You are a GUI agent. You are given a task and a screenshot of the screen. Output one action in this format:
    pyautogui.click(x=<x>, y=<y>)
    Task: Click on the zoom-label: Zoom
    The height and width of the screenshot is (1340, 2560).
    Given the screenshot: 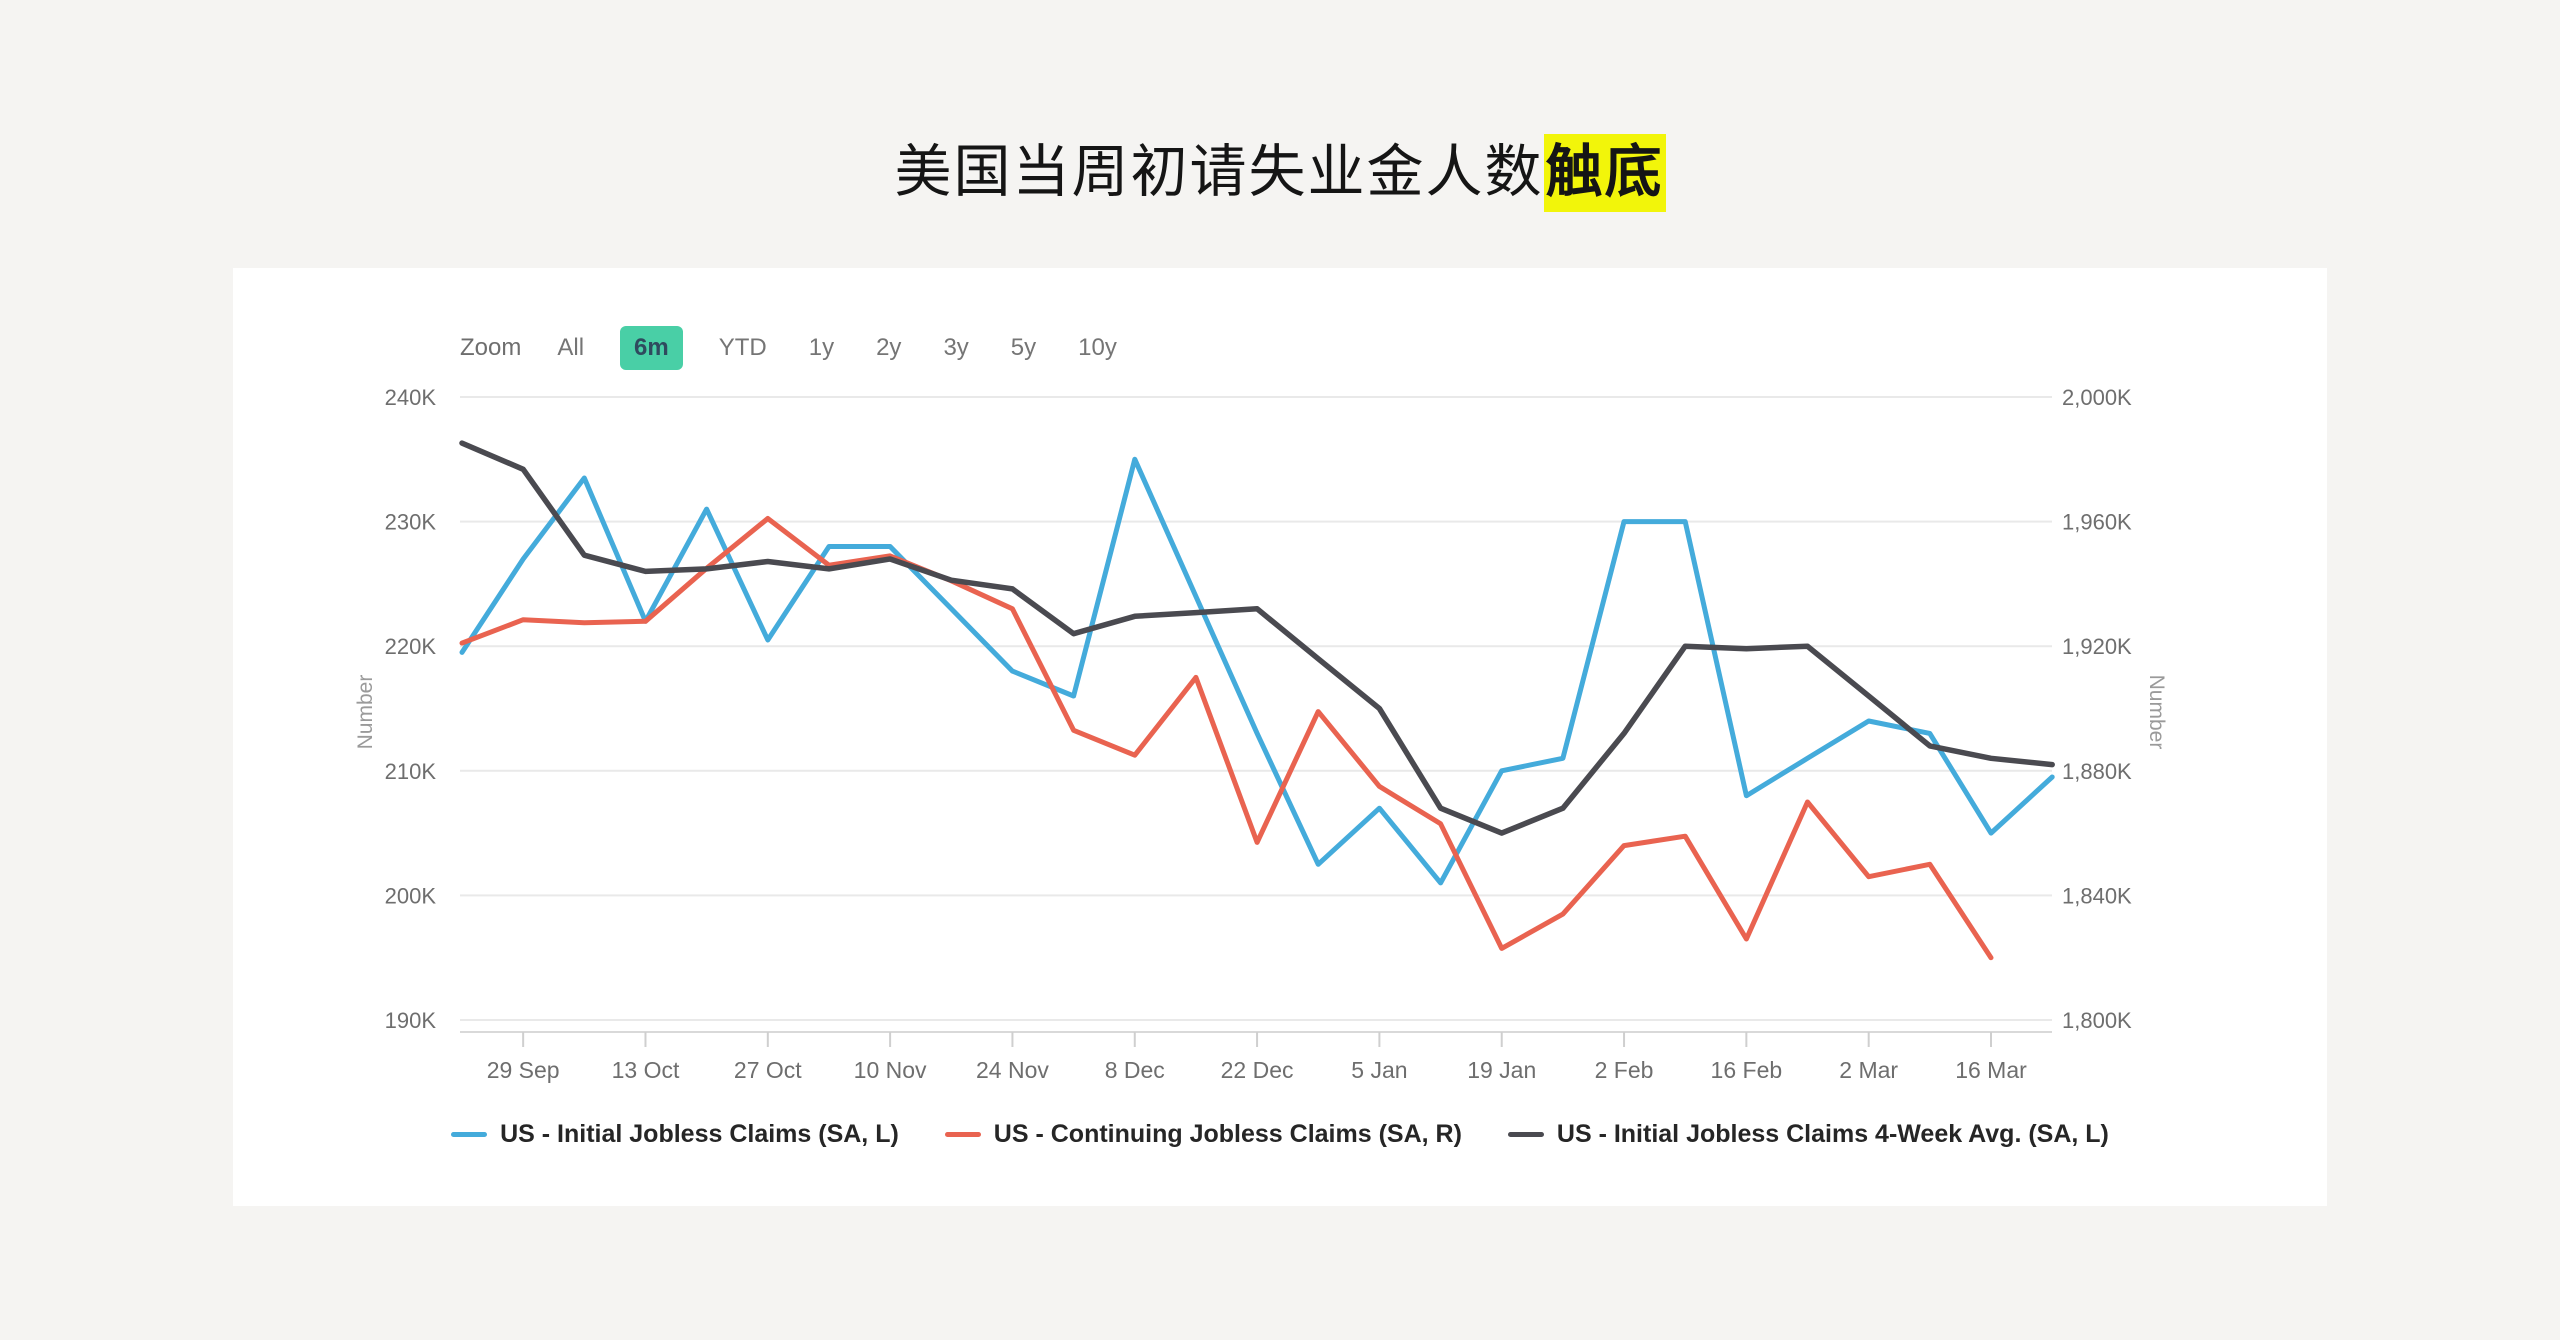 What is the action you would take?
    pyautogui.click(x=491, y=347)
    